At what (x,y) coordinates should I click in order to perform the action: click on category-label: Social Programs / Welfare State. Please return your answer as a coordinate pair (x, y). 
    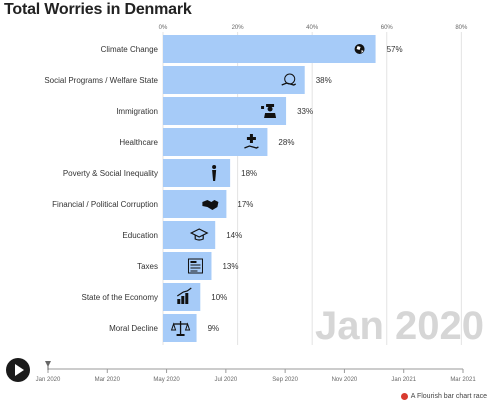
    Looking at the image, I should click on (101, 80).